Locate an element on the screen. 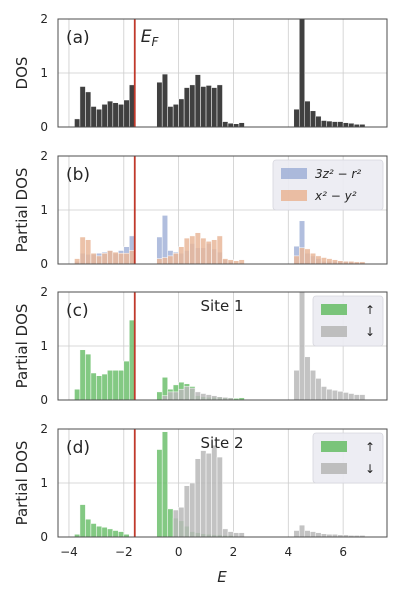 This screenshot has width=400, height=600. x-tick-label: 4 is located at coordinates (288, 552).